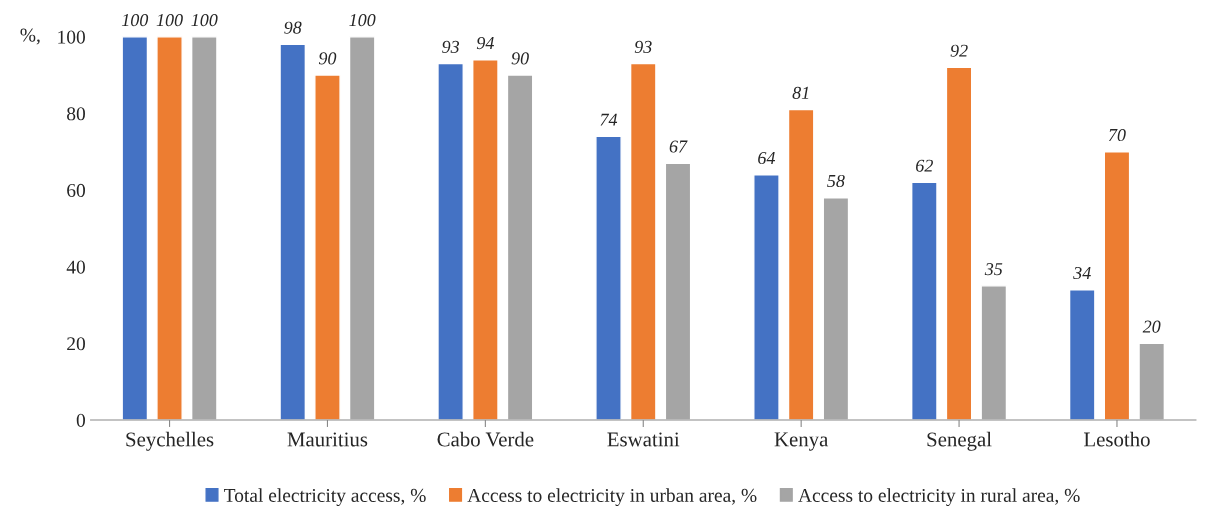 The height and width of the screenshot is (525, 1208). What do you see at coordinates (30, 36) in the screenshot?
I see `y-axis-title: %,` at bounding box center [30, 36].